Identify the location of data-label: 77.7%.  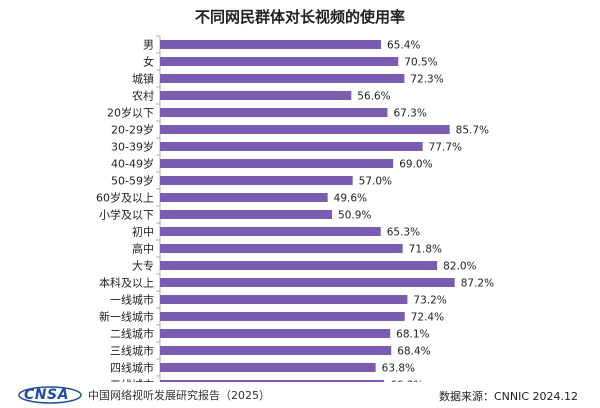
(445, 148).